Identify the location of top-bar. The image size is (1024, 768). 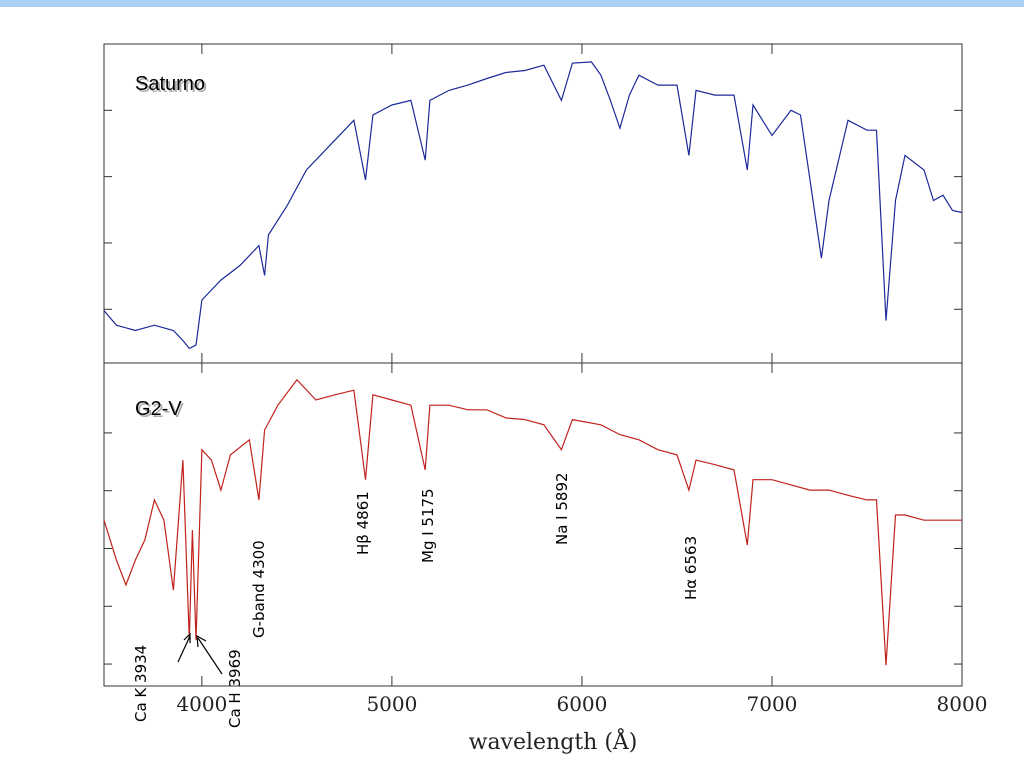
(512, 3).